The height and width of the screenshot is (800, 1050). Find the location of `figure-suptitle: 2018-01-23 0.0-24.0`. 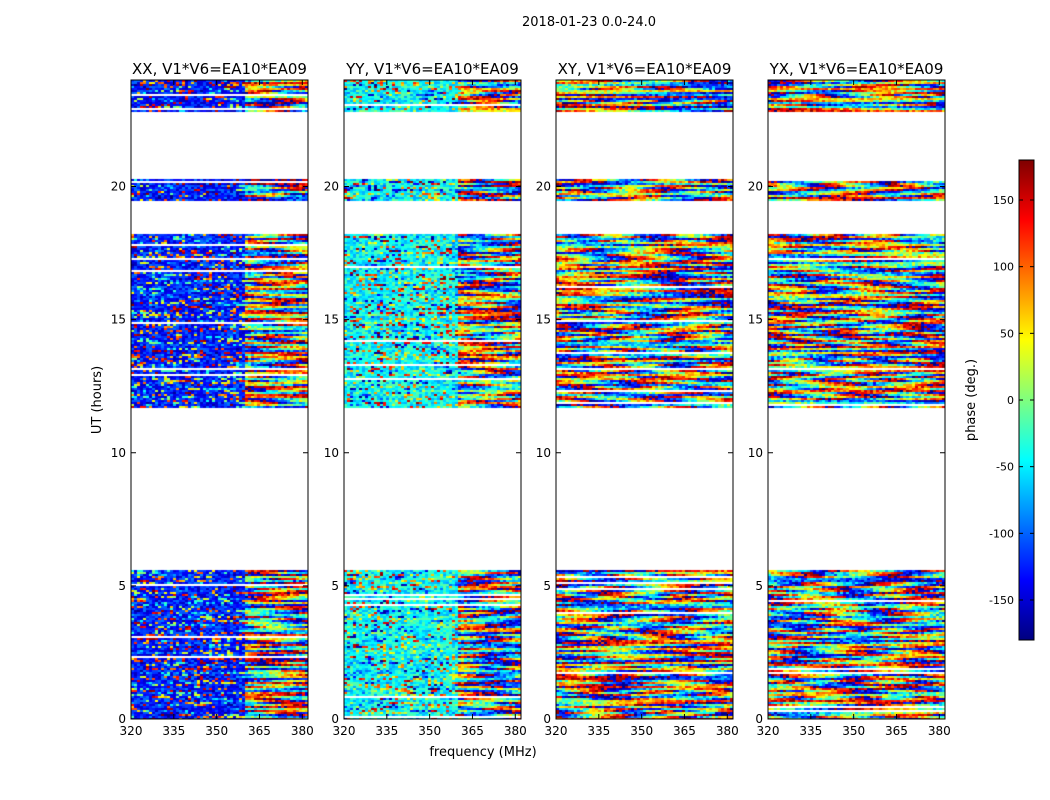

figure-suptitle: 2018-01-23 0.0-24.0 is located at coordinates (589, 22).